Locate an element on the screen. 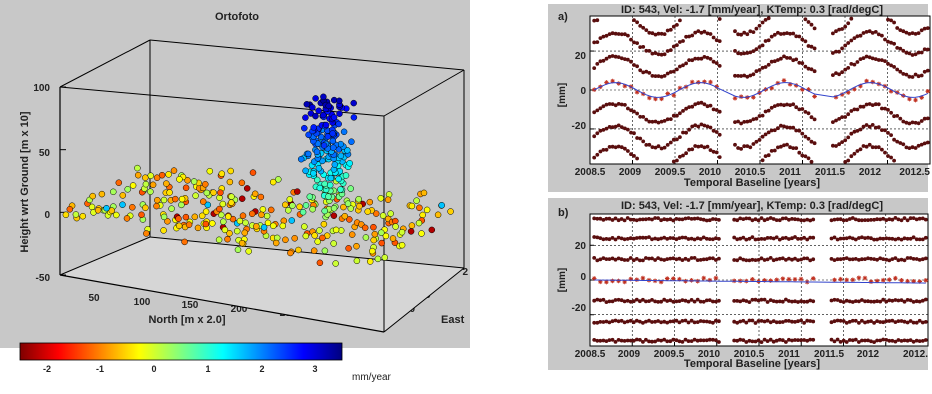 This screenshot has width=932, height=394. east-axis-label: East is located at coordinates (453, 320).